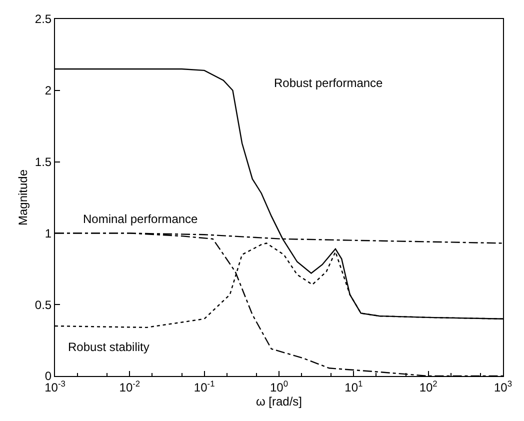 The height and width of the screenshot is (421, 524). I want to click on annotation: Nominal performance, so click(140, 219).